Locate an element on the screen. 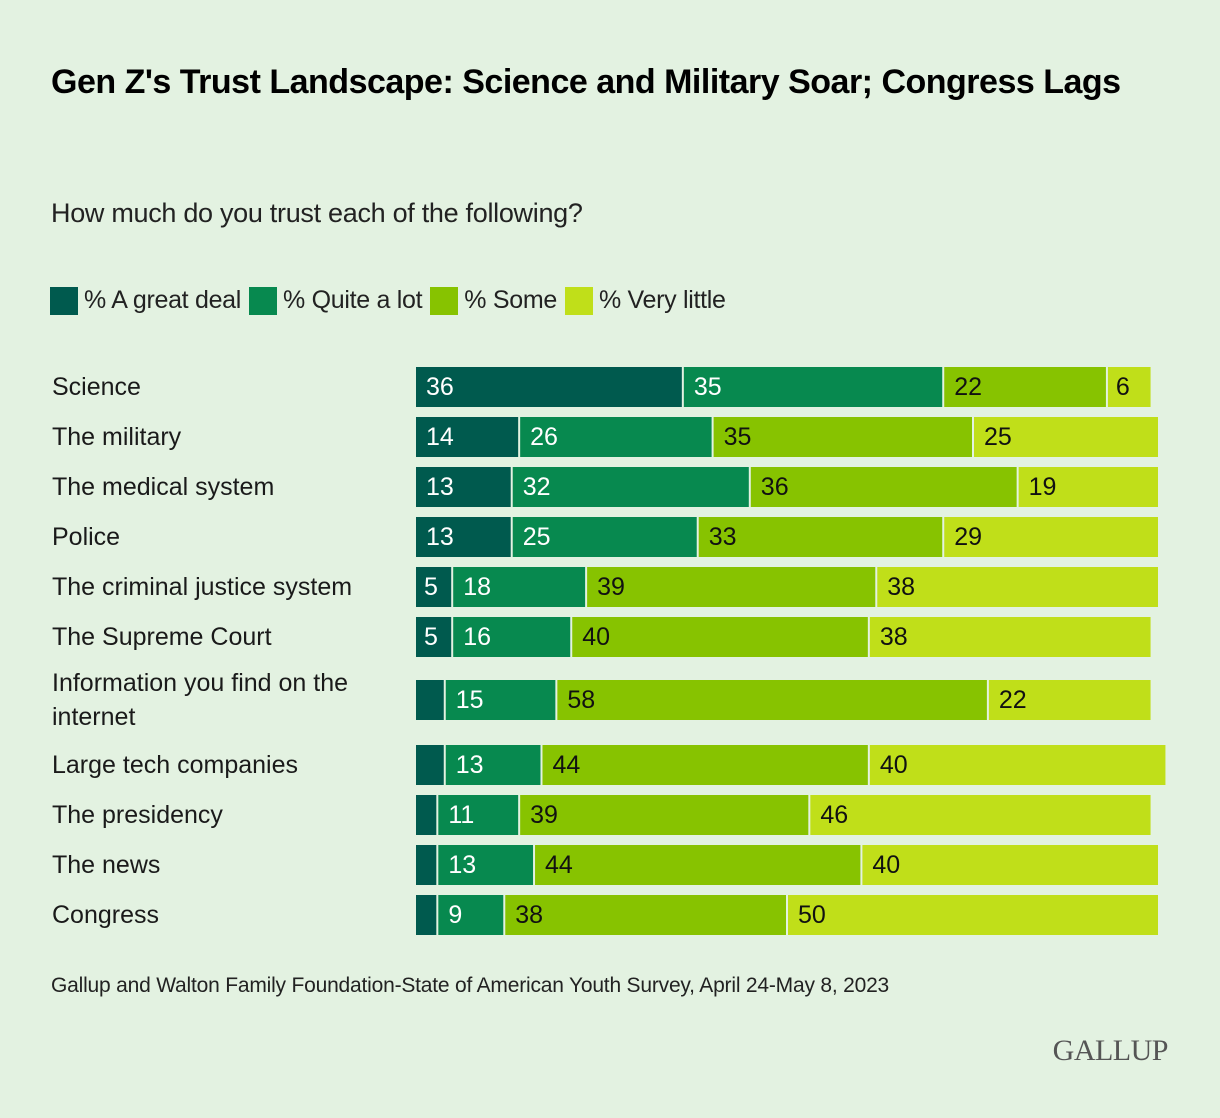 The width and height of the screenshot is (1220, 1118). legend-swatch-great-deal is located at coordinates (64, 300).